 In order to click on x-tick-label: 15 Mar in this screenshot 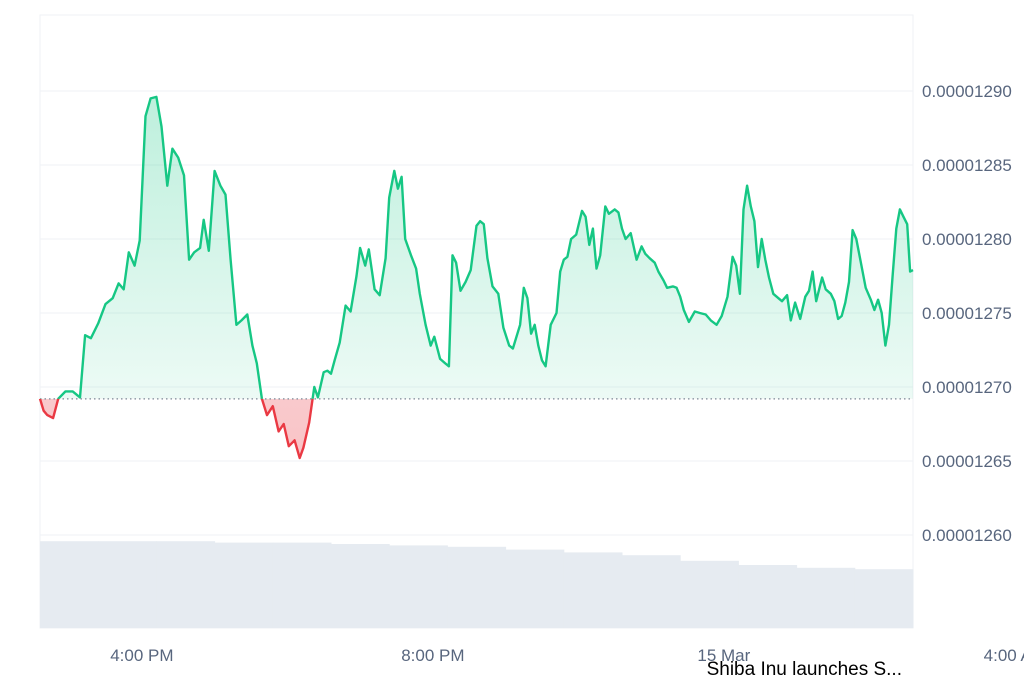, I will do `click(723, 655)`.